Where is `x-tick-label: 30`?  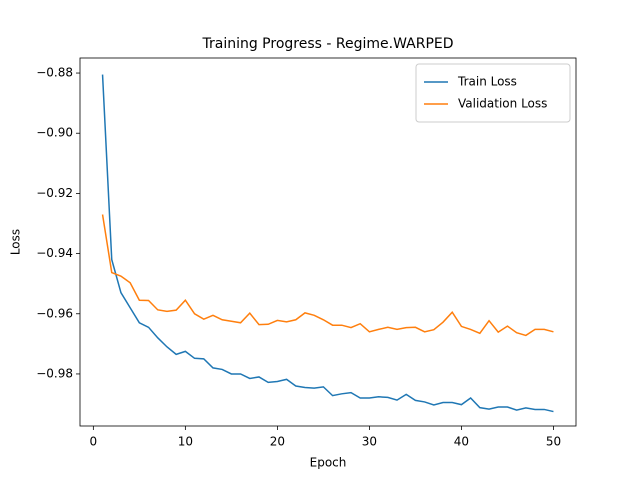 x-tick-label: 30 is located at coordinates (369, 442).